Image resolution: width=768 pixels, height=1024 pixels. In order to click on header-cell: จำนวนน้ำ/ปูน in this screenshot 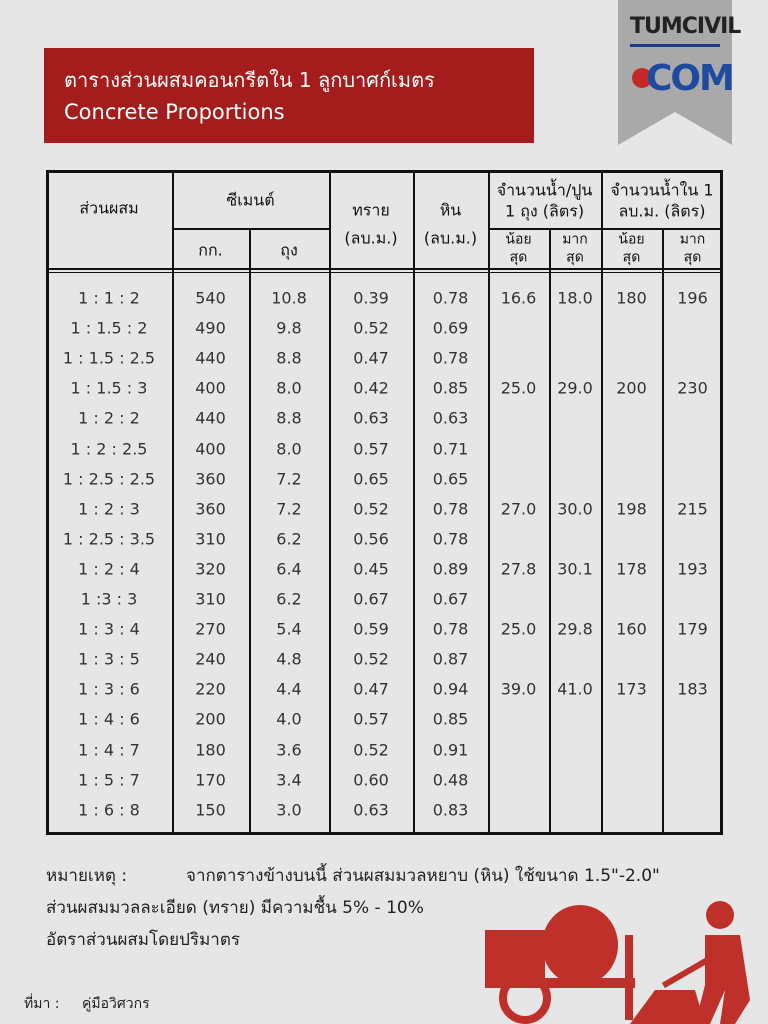, I will do `click(544, 190)`.